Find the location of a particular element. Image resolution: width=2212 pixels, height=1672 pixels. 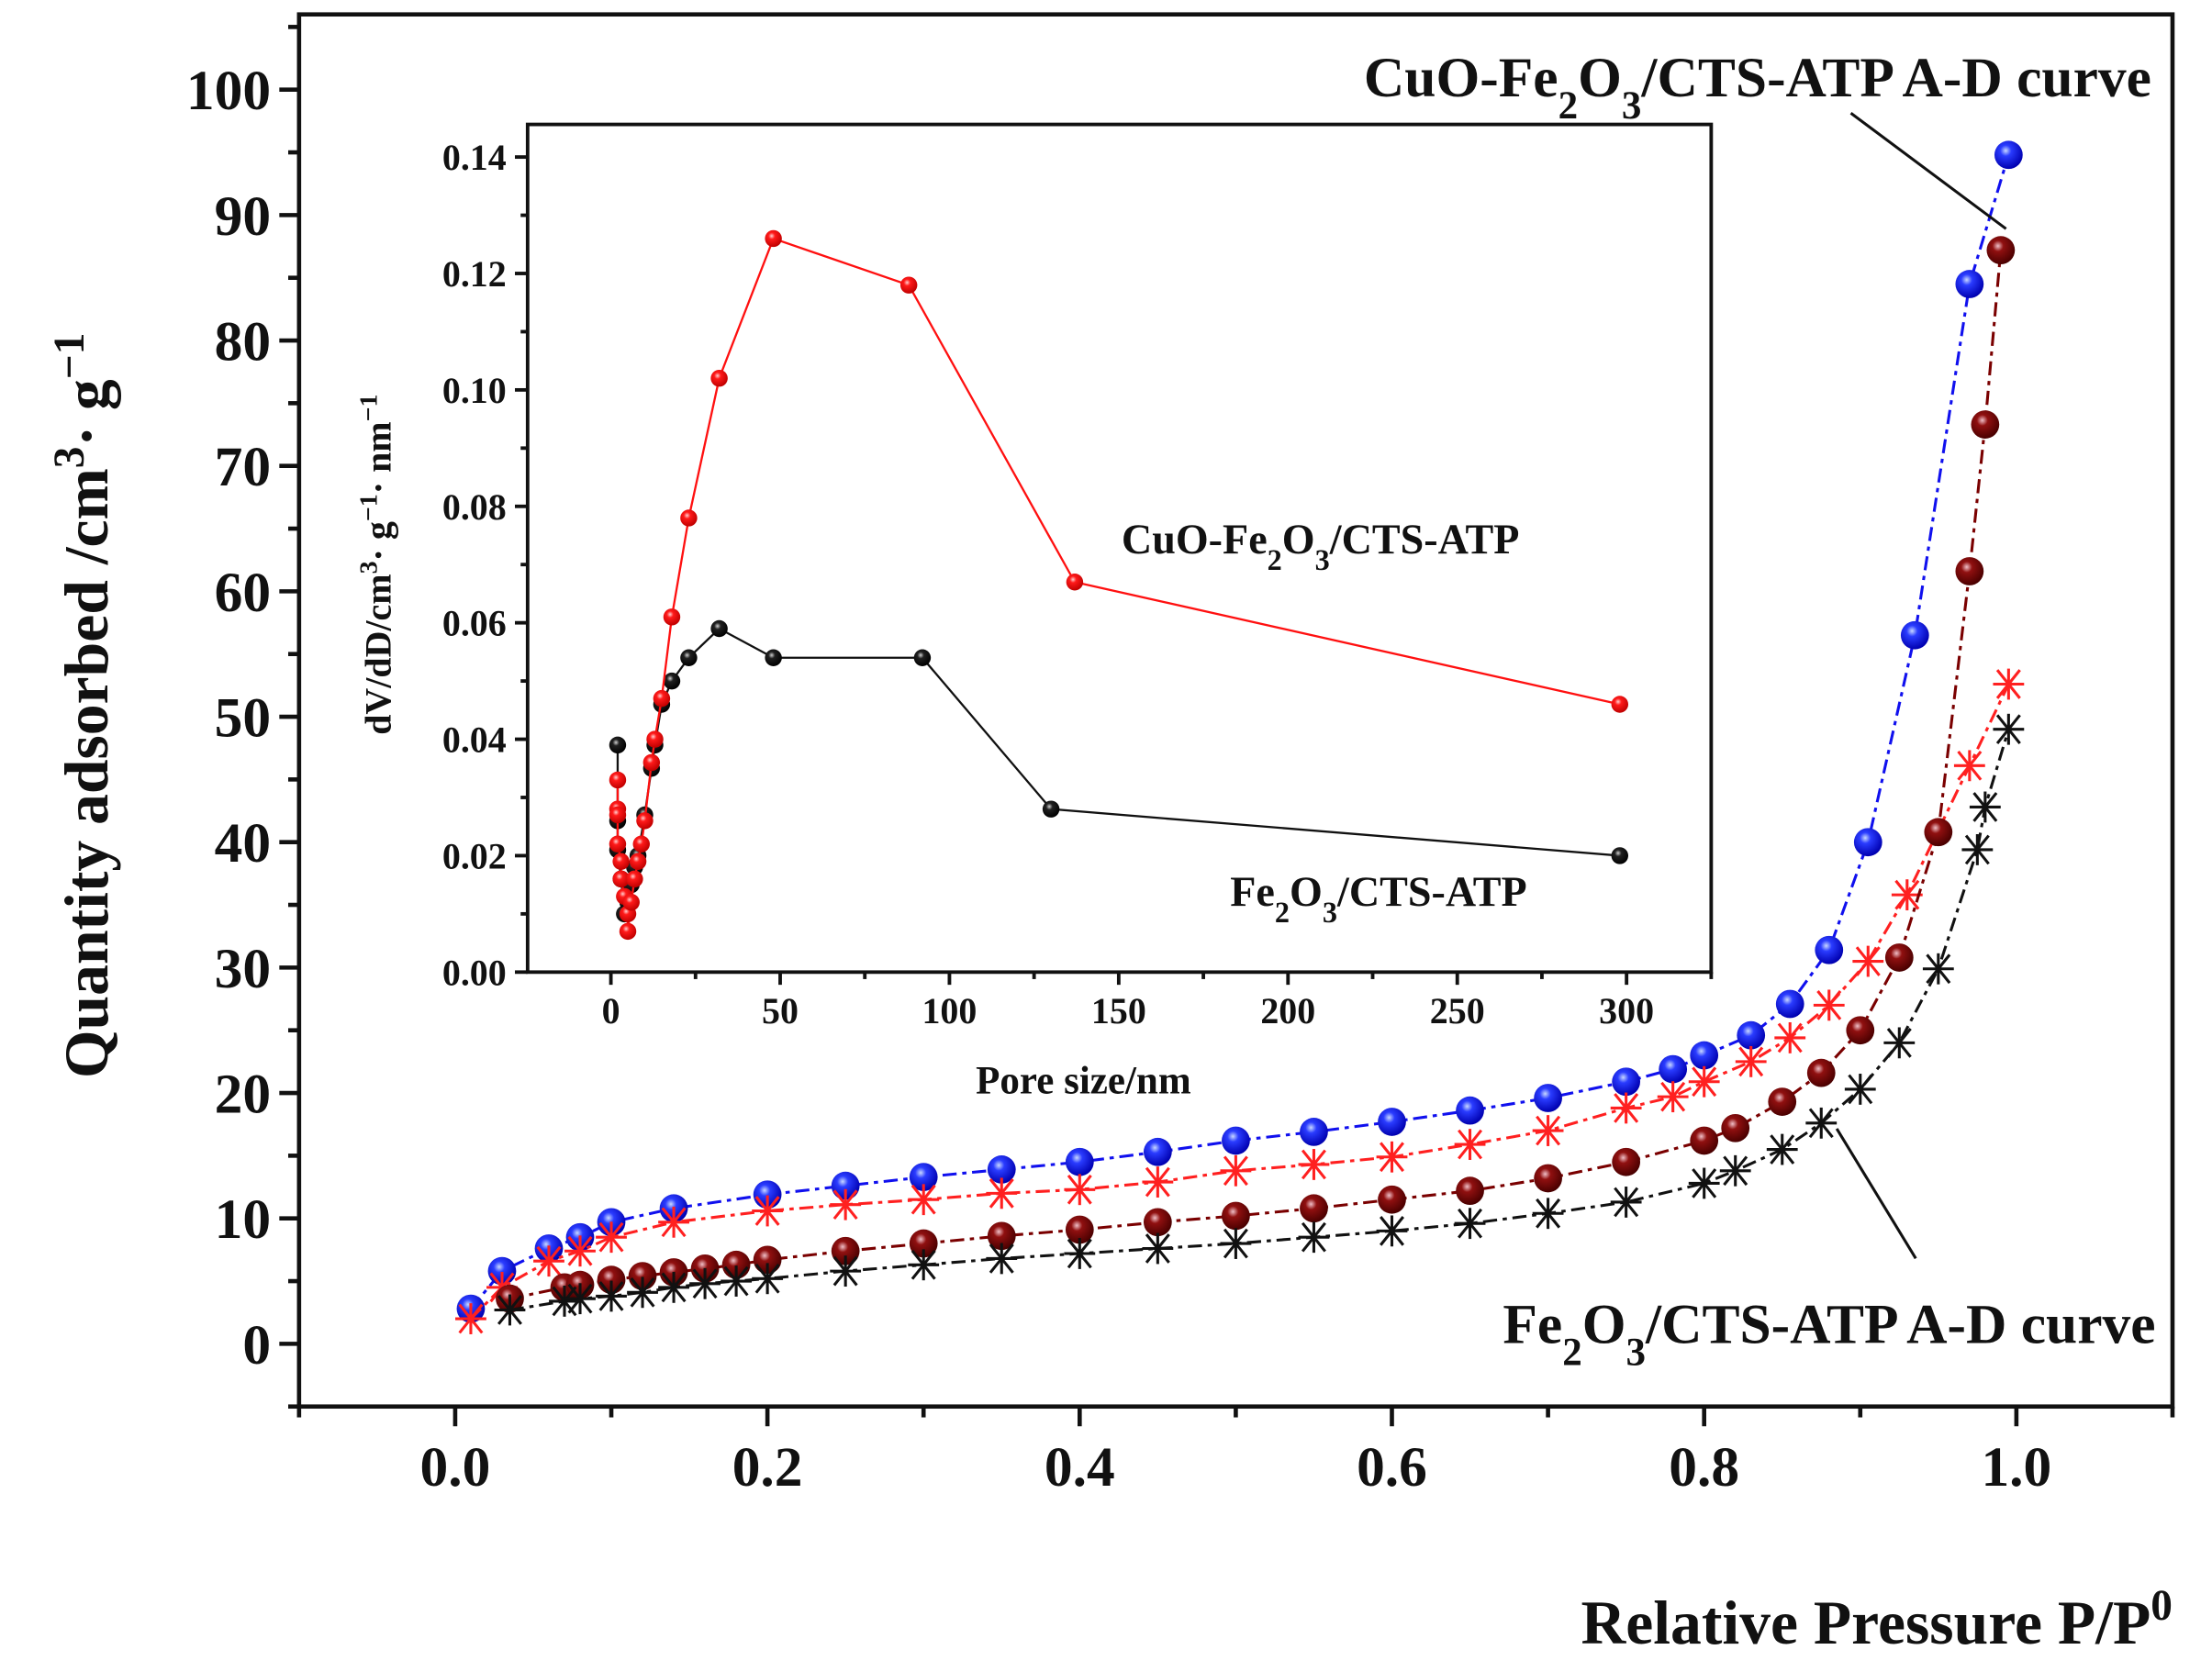

y-tick-label: 40 is located at coordinates (243, 844).